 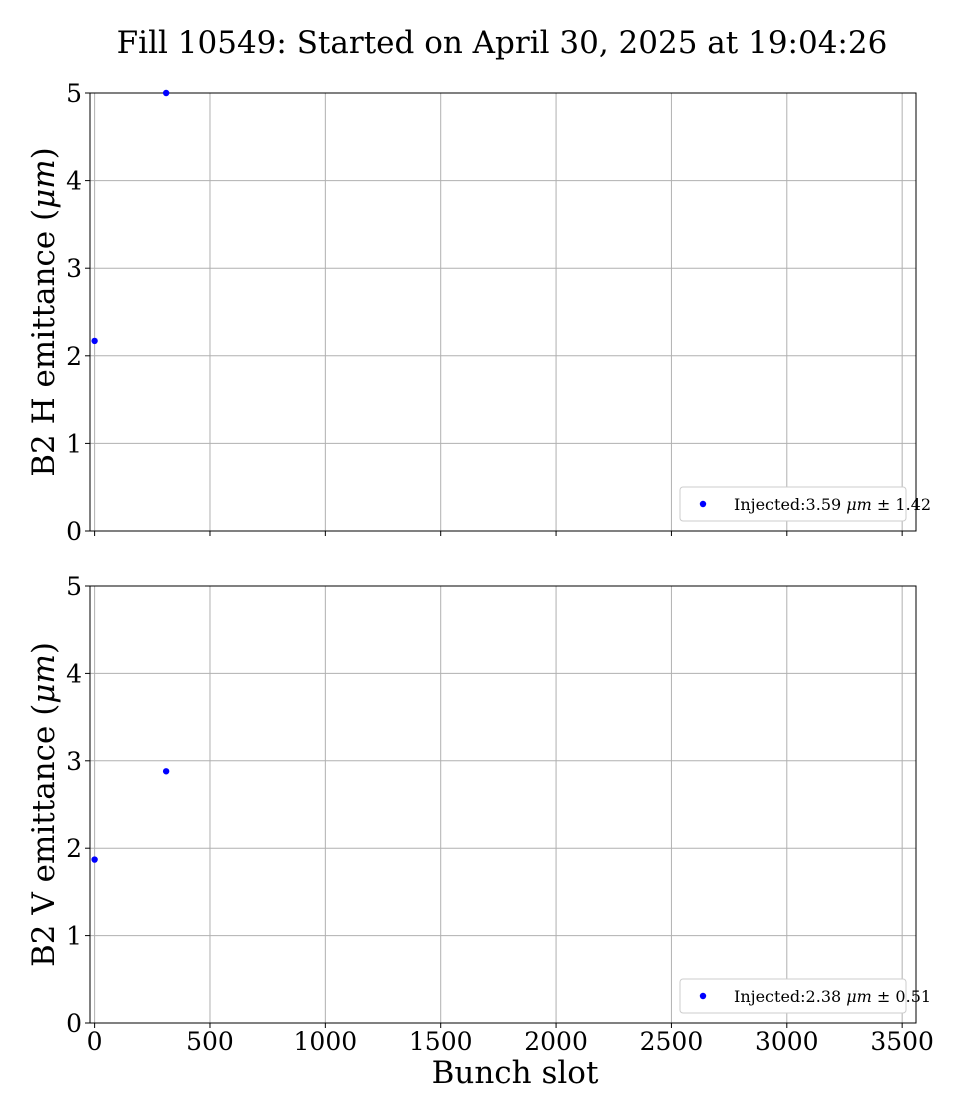 I want to click on x-tick-label: 1500, so click(x=441, y=1041).